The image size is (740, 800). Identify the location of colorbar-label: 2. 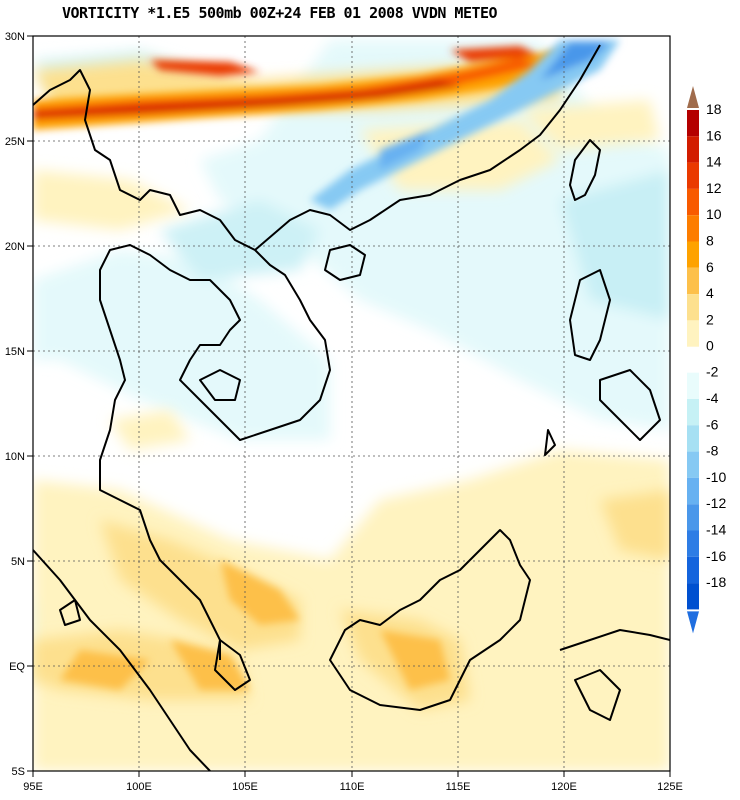
(710, 319).